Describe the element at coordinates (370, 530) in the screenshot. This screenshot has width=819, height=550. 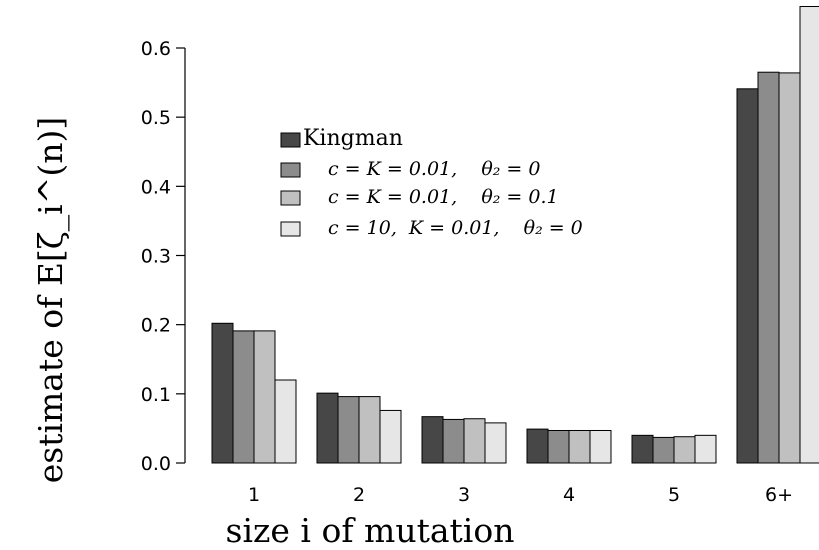
I see `x-axis-title: size i of mutation` at that location.